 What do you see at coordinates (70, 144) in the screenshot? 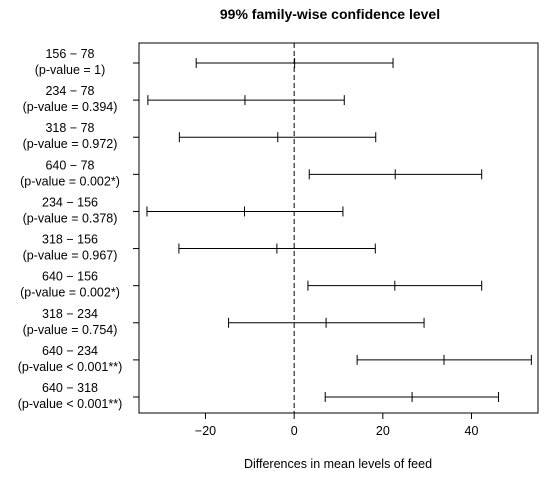
I see `comparison-pvalue-label: (p-value = 0.972)` at bounding box center [70, 144].